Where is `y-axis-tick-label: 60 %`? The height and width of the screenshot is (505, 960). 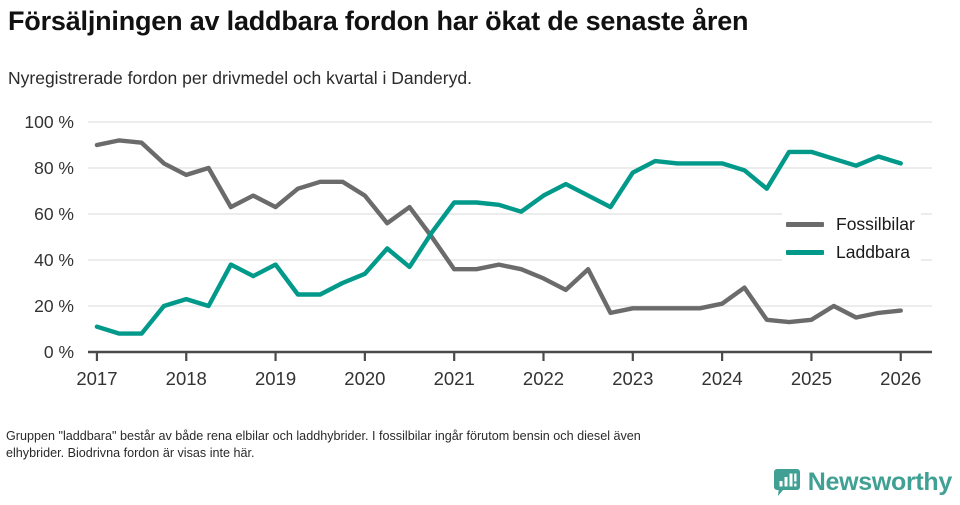
y-axis-tick-label: 60 % is located at coordinates (54, 214).